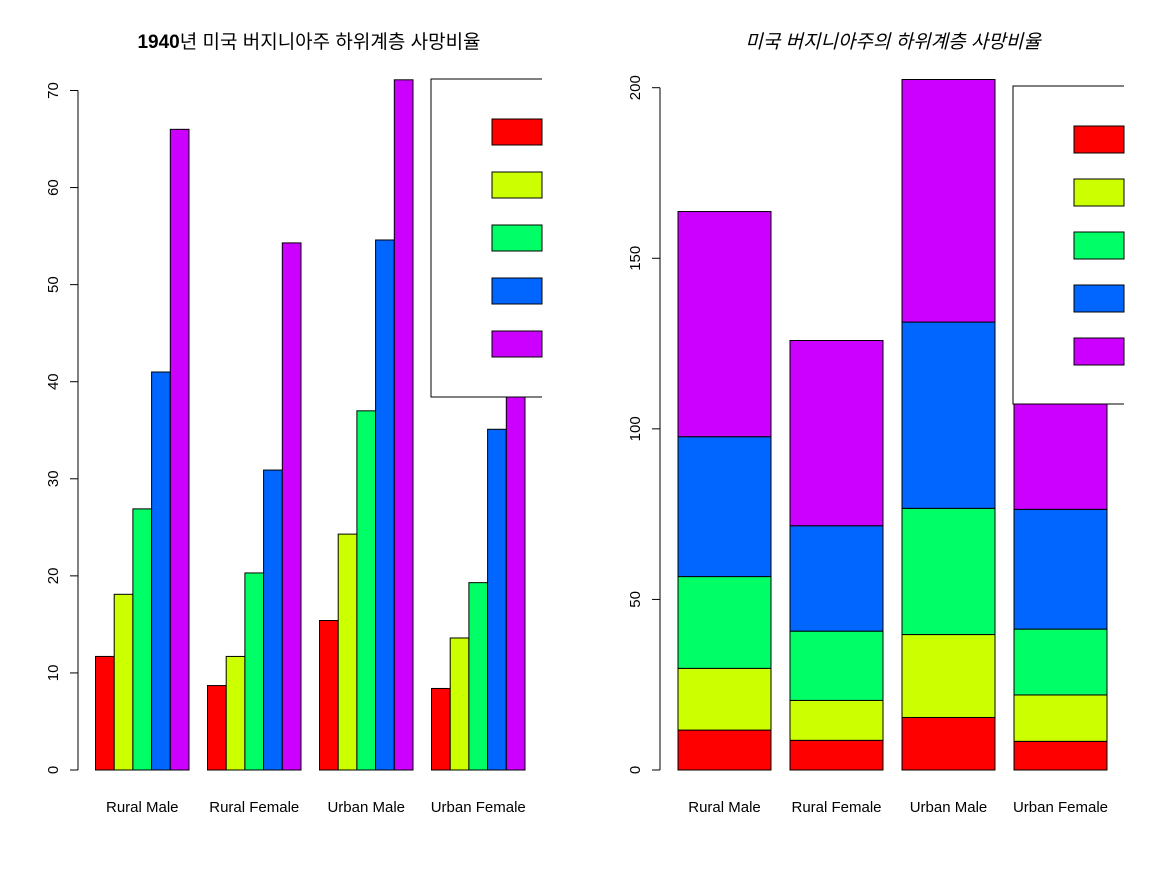 The width and height of the screenshot is (1164, 880). I want to click on y-tick-label: 10, so click(53, 673).